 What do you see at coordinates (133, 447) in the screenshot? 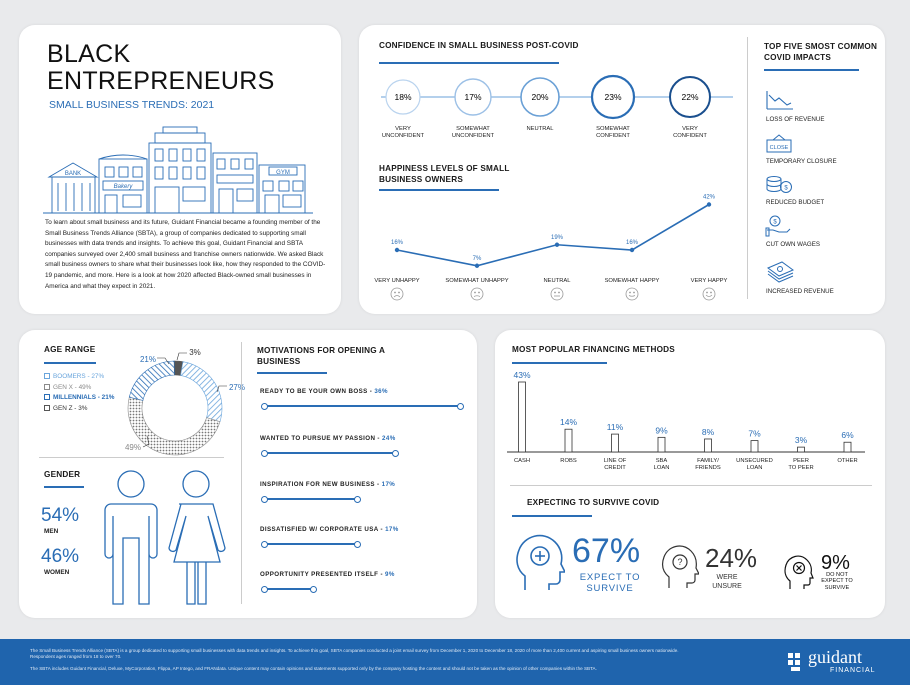
I see `age-value-label: 49%` at bounding box center [133, 447].